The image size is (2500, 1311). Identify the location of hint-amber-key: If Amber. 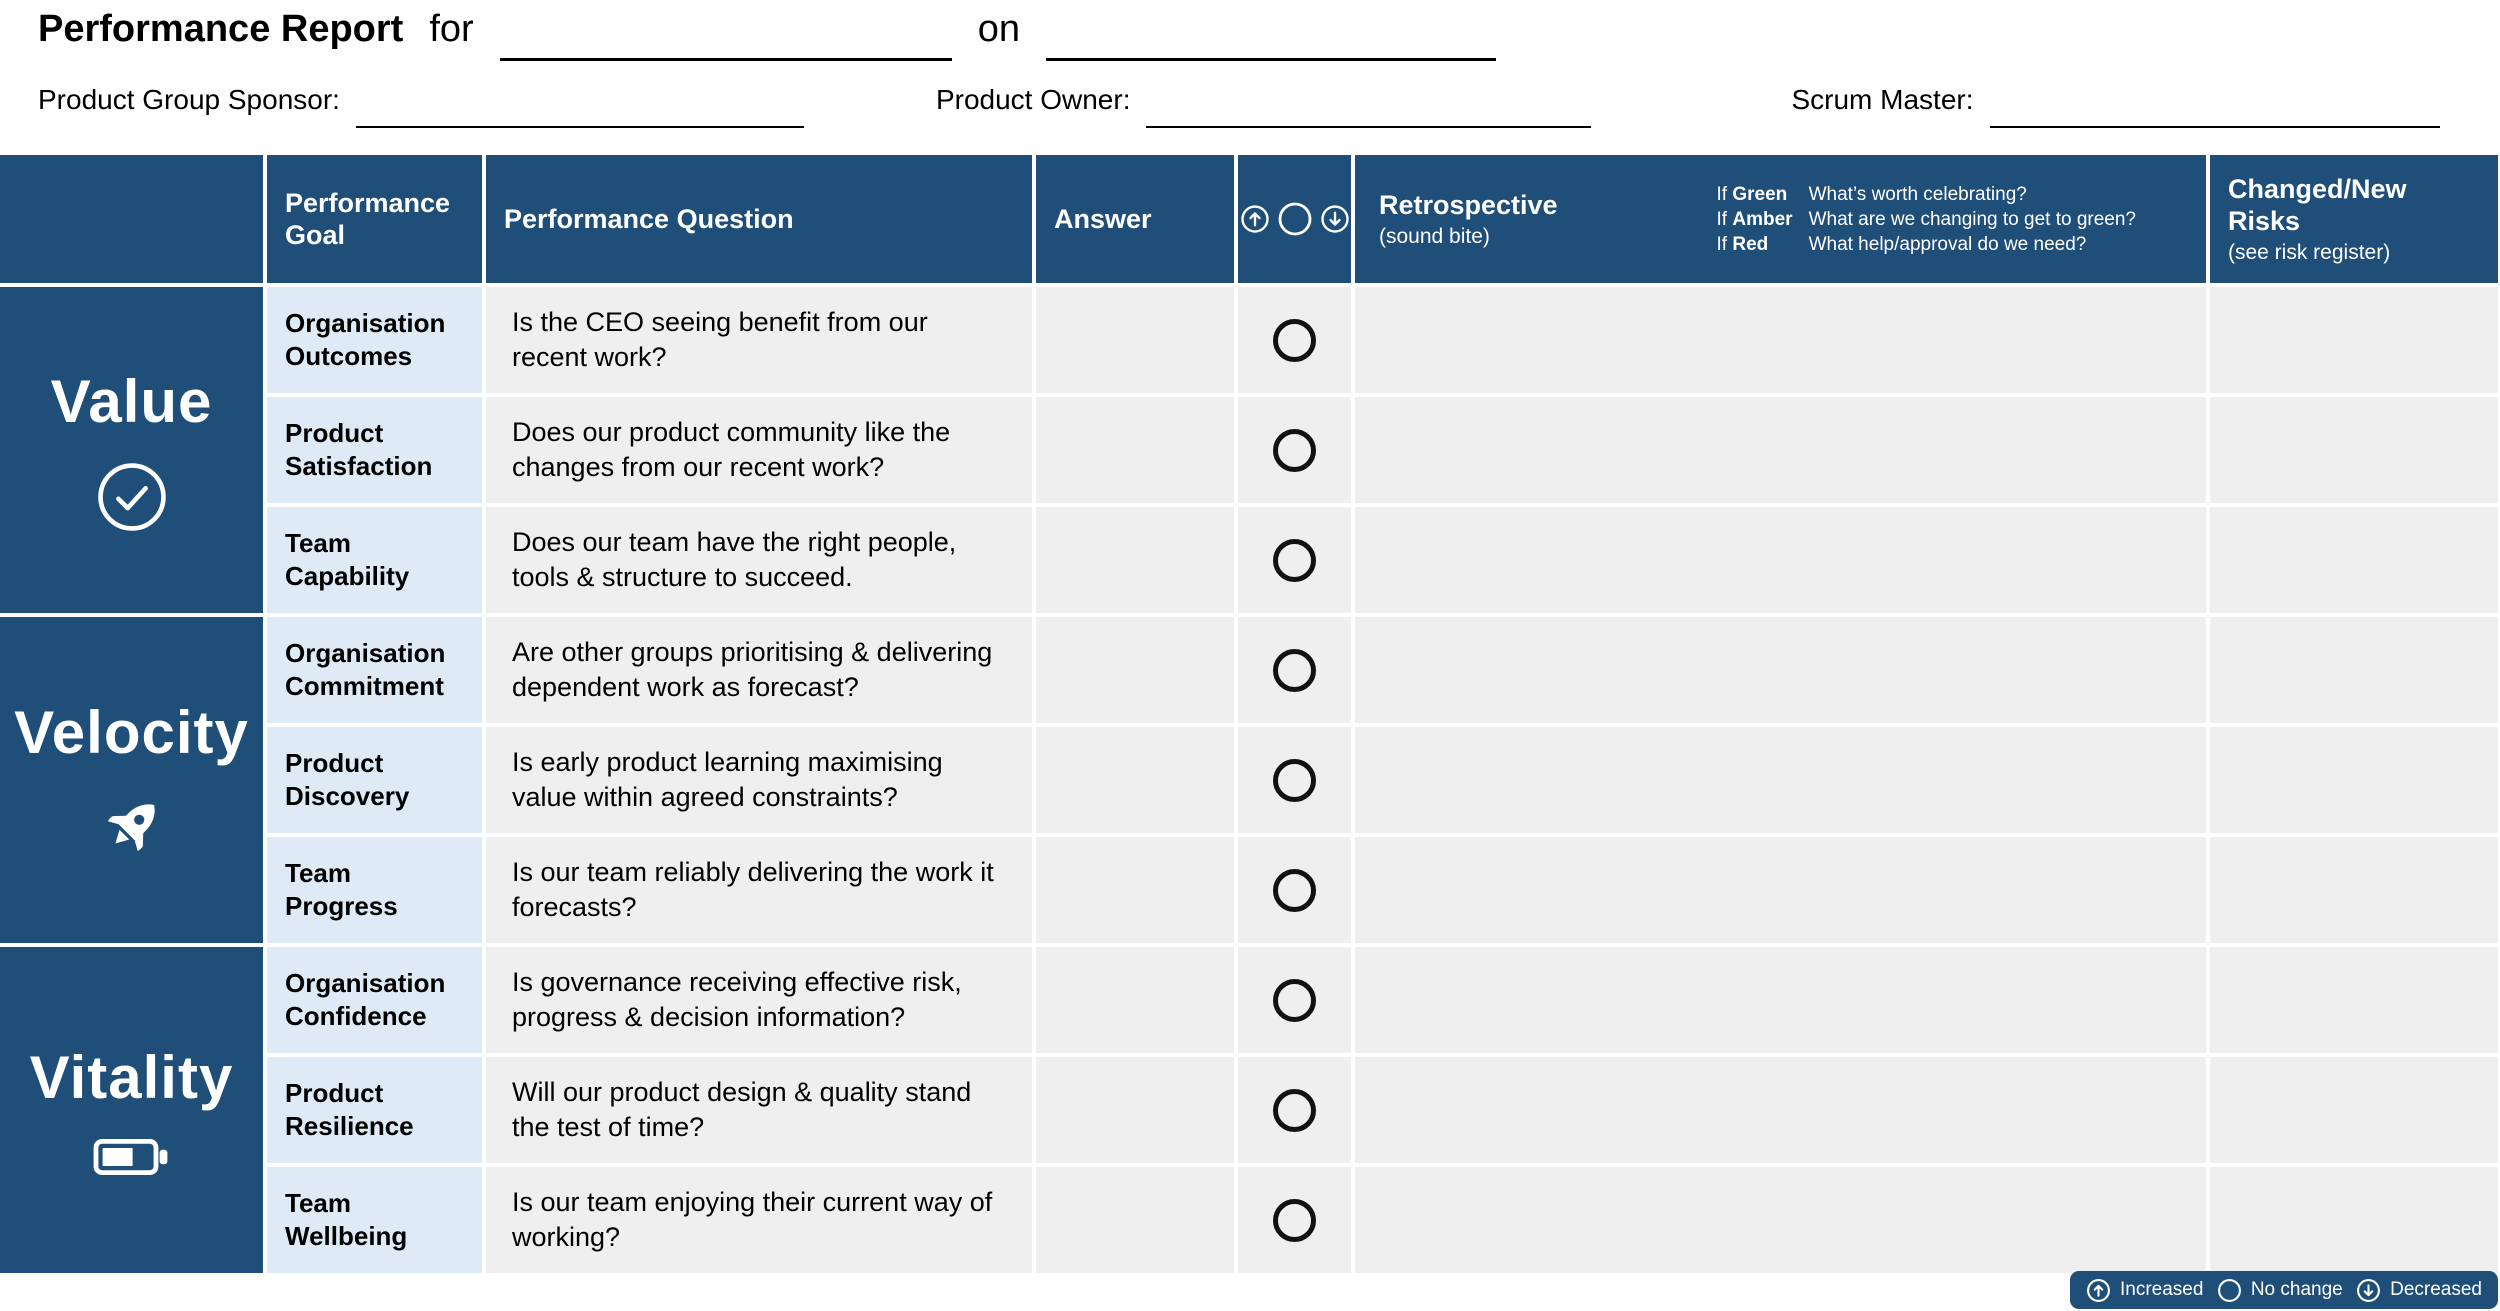
(1754, 219).